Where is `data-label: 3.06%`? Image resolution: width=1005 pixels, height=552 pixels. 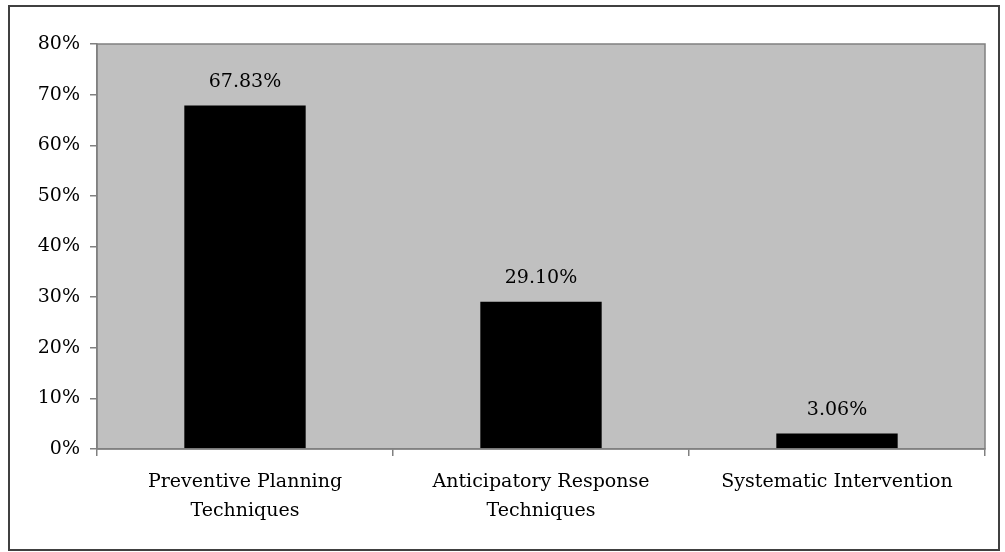 data-label: 3.06% is located at coordinates (837, 407).